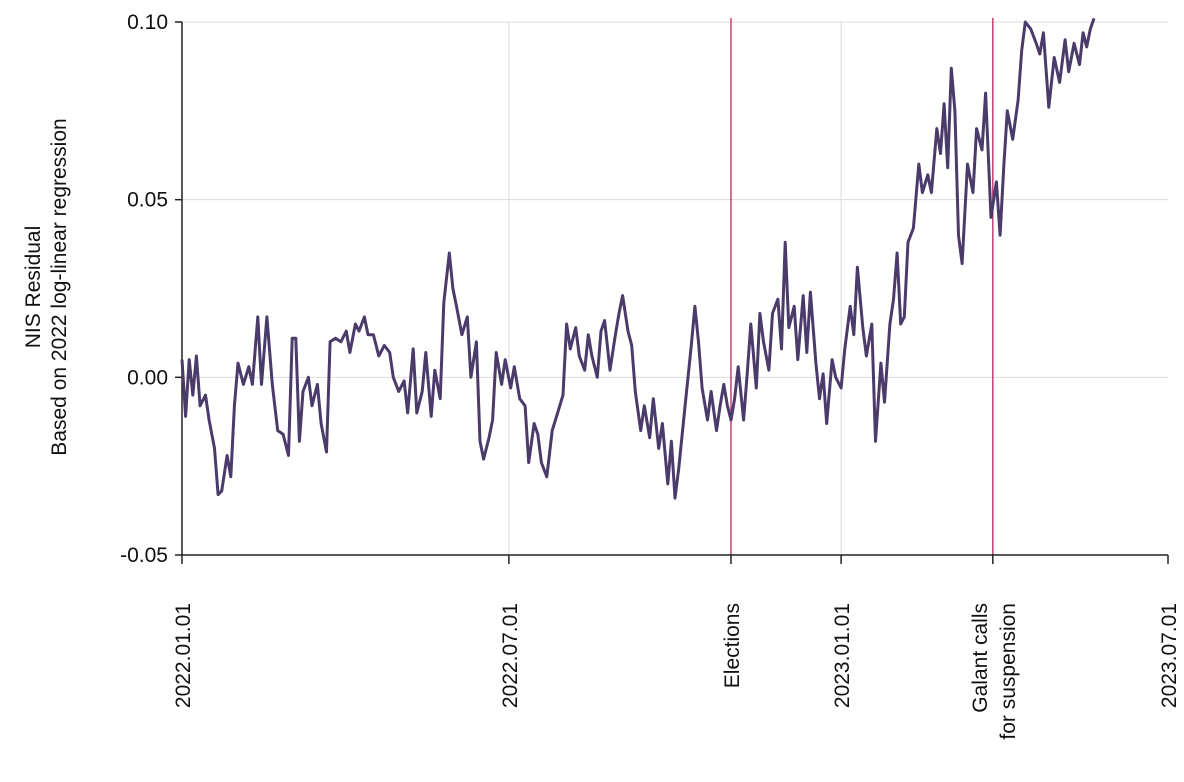 This screenshot has width=1184, height=782. What do you see at coordinates (147, 377) in the screenshot?
I see `y-tick-label: 0.00` at bounding box center [147, 377].